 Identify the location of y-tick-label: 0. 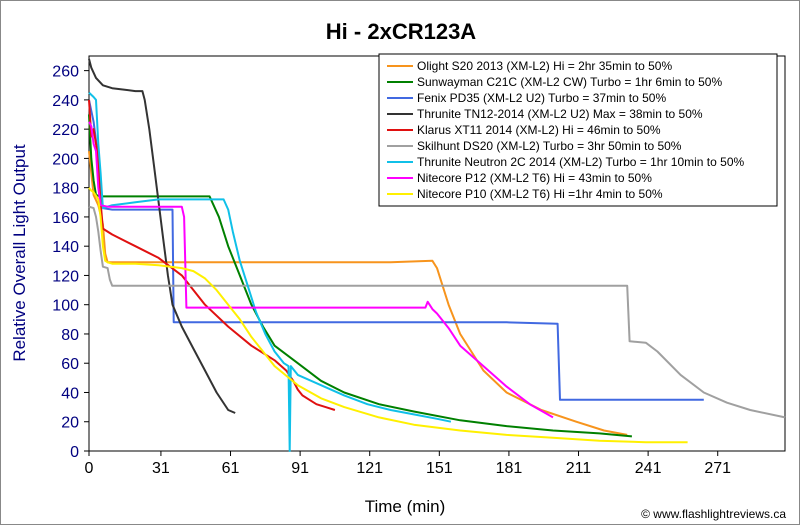
(74, 452).